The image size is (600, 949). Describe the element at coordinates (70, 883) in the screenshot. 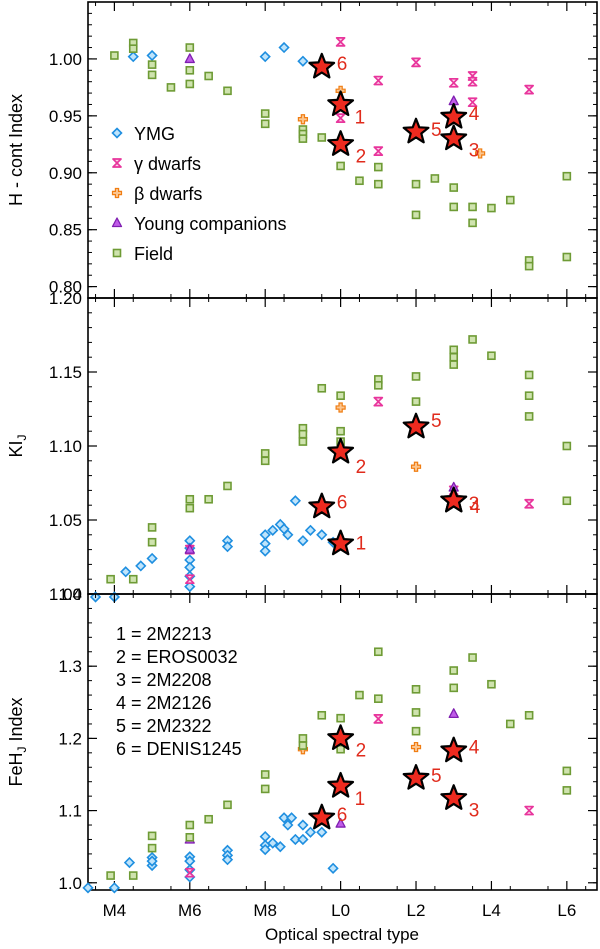

I see `y-tick-label: 1.0` at that location.